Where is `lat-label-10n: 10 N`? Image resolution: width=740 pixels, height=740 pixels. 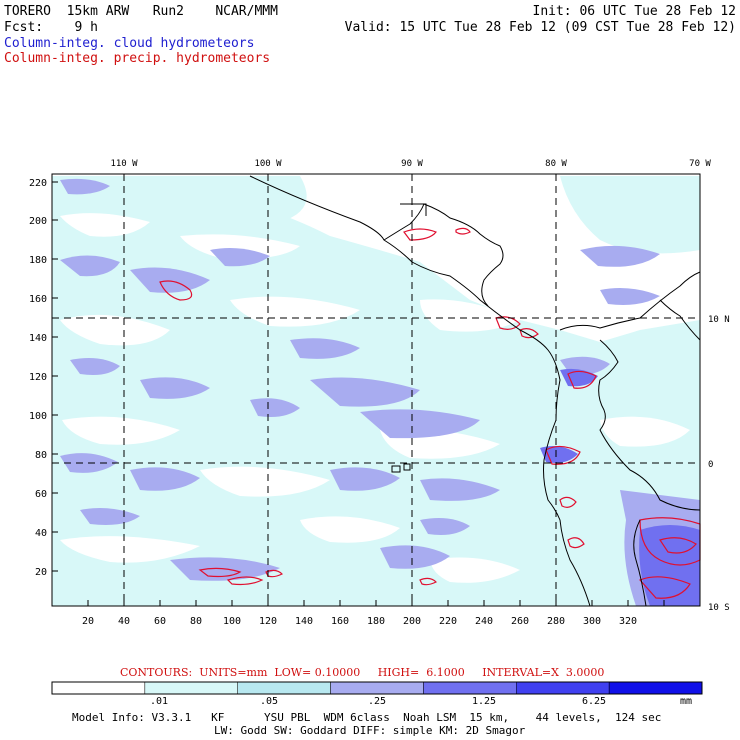 lat-label-10n: 10 N is located at coordinates (719, 320).